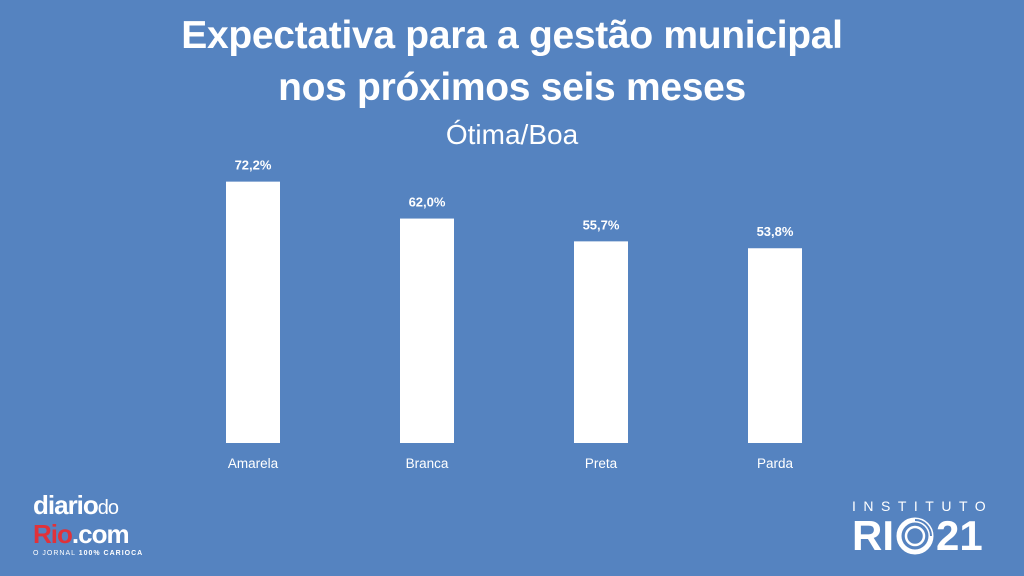 This screenshot has height=576, width=1024. What do you see at coordinates (601, 224) in the screenshot?
I see `value-label-preta: 55,7%` at bounding box center [601, 224].